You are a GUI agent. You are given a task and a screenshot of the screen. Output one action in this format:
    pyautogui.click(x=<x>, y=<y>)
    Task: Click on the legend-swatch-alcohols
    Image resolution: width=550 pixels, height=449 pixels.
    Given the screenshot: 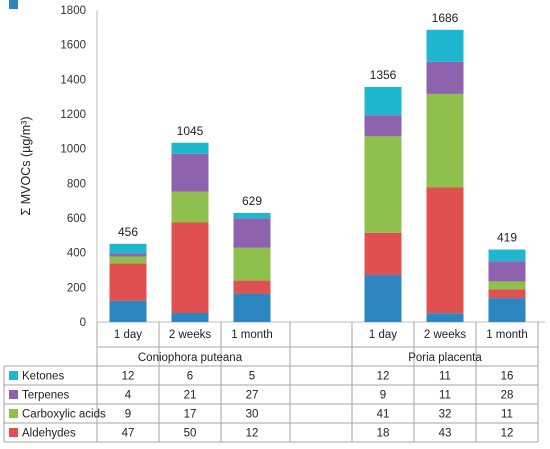 What is the action you would take?
    pyautogui.click(x=13, y=4)
    